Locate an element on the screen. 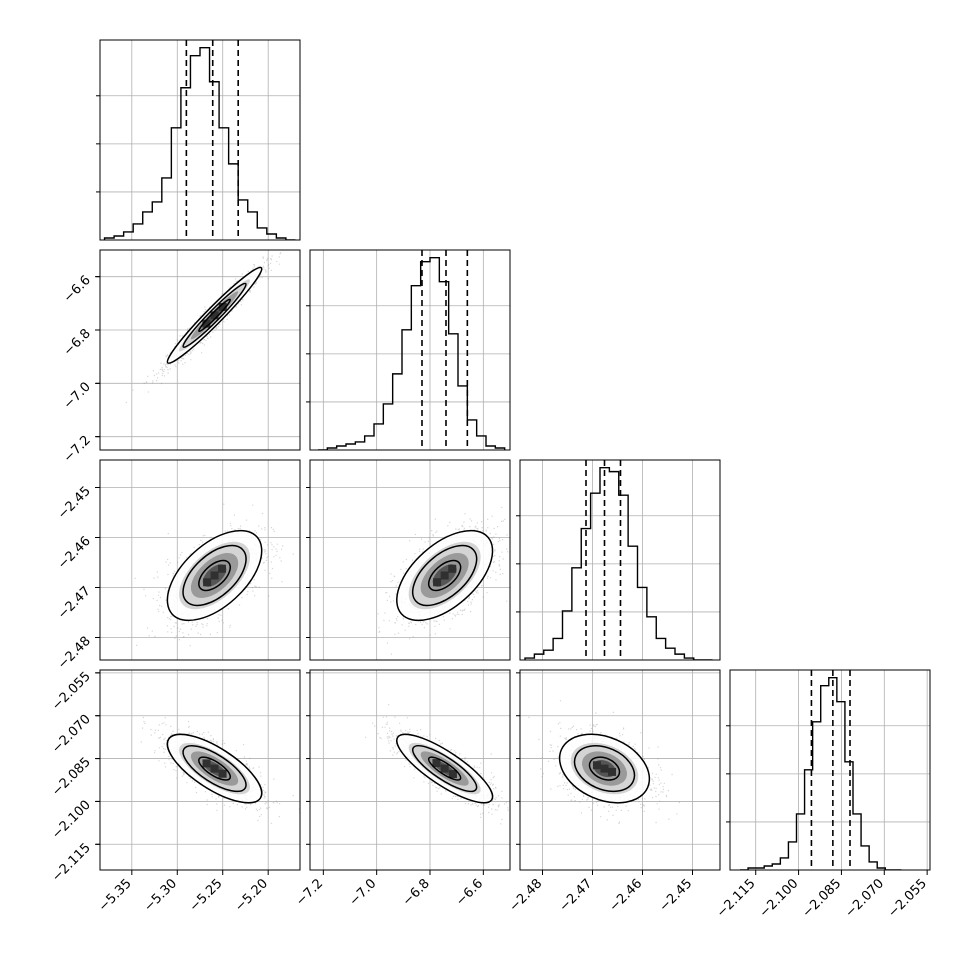  y-tick-label: −2.055 is located at coordinates (71, 691).